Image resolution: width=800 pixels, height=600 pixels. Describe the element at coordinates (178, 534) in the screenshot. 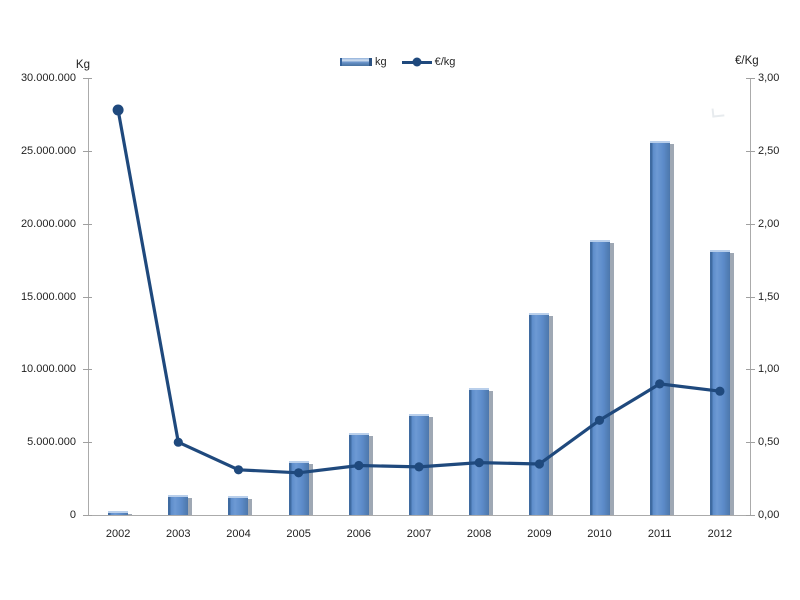

I see `x-axis-category-label: 2003` at that location.